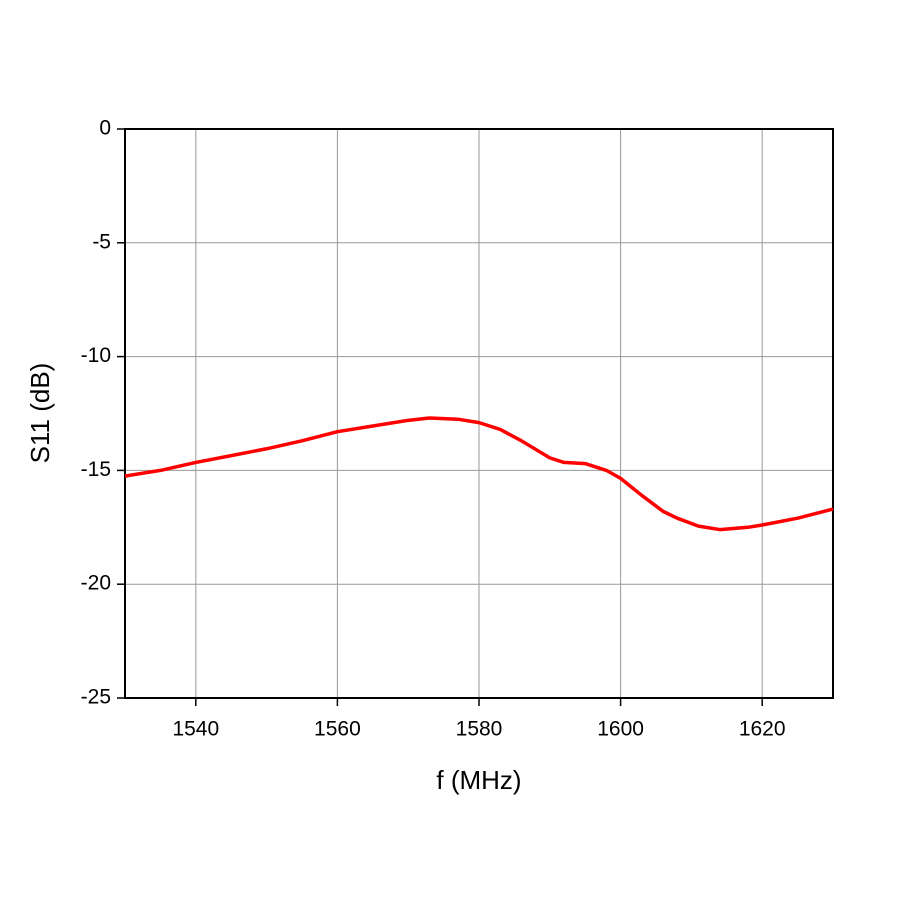  I want to click on x-tick-label: 1540, so click(195, 729).